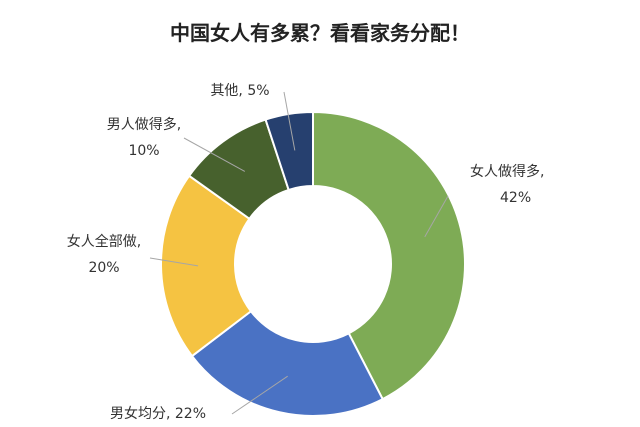 This screenshot has height=427, width=640. What do you see at coordinates (515, 198) in the screenshot?
I see `data-value-1: 42%` at bounding box center [515, 198].